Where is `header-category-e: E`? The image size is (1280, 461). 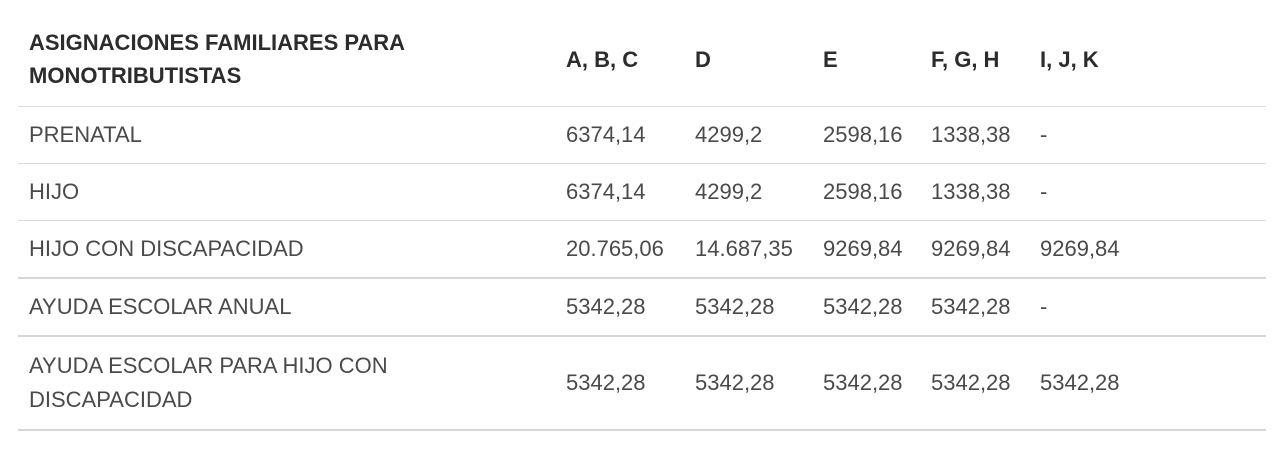 header-category-e: E is located at coordinates (877, 60).